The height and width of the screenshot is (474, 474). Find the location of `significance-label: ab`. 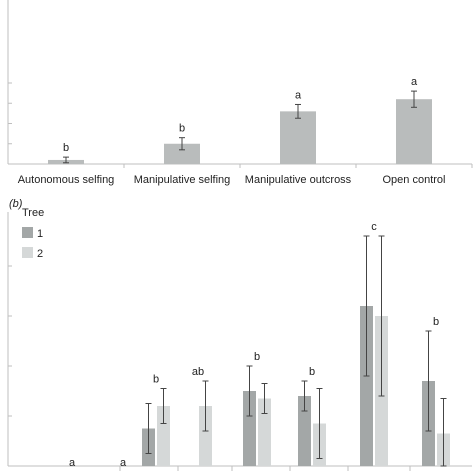

significance-label: ab is located at coordinates (198, 372).